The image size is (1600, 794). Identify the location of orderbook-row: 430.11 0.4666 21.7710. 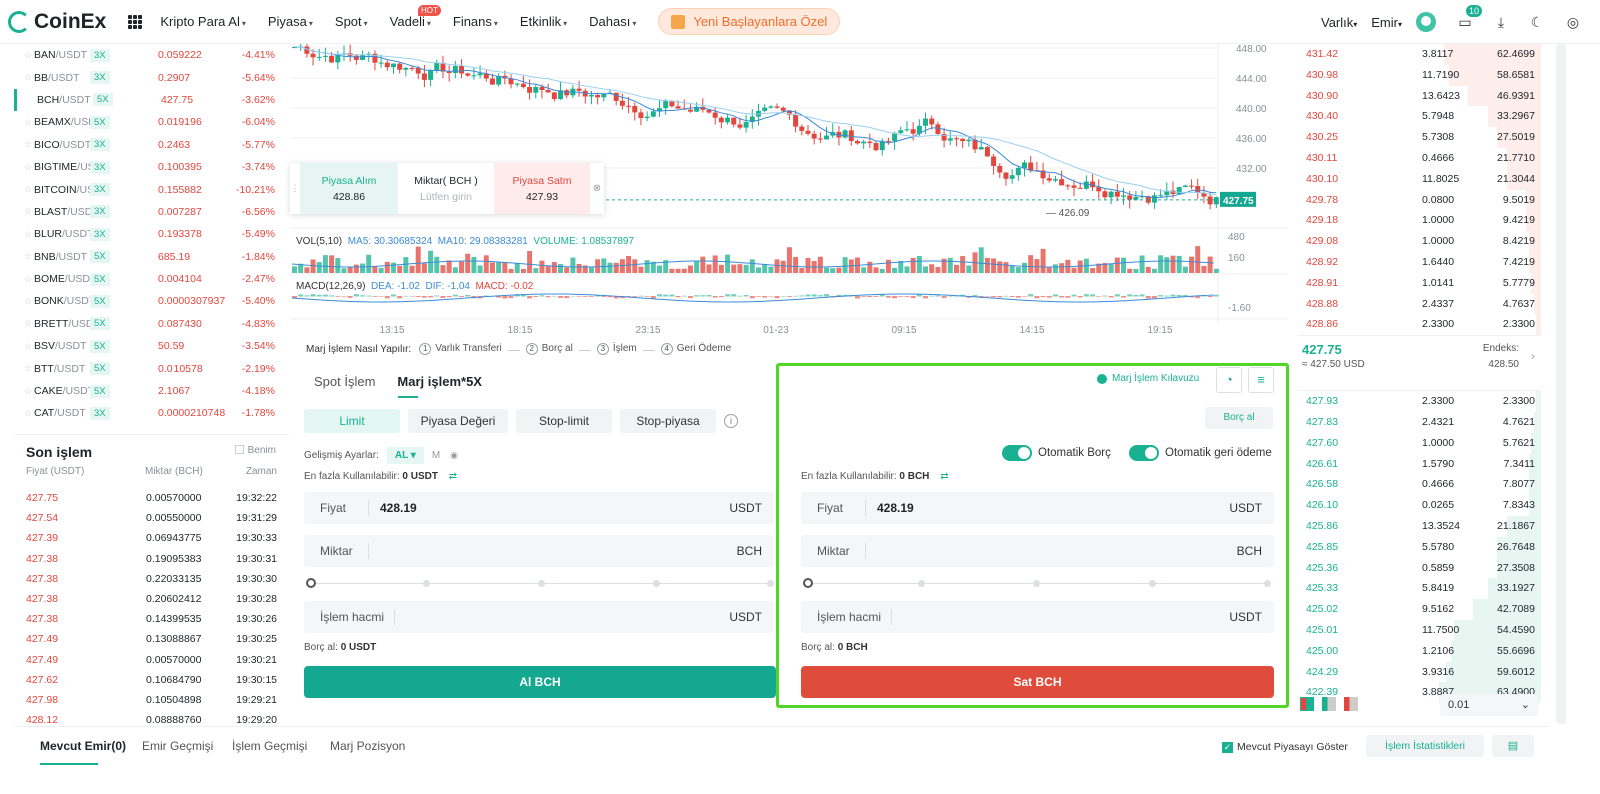
(1419, 158).